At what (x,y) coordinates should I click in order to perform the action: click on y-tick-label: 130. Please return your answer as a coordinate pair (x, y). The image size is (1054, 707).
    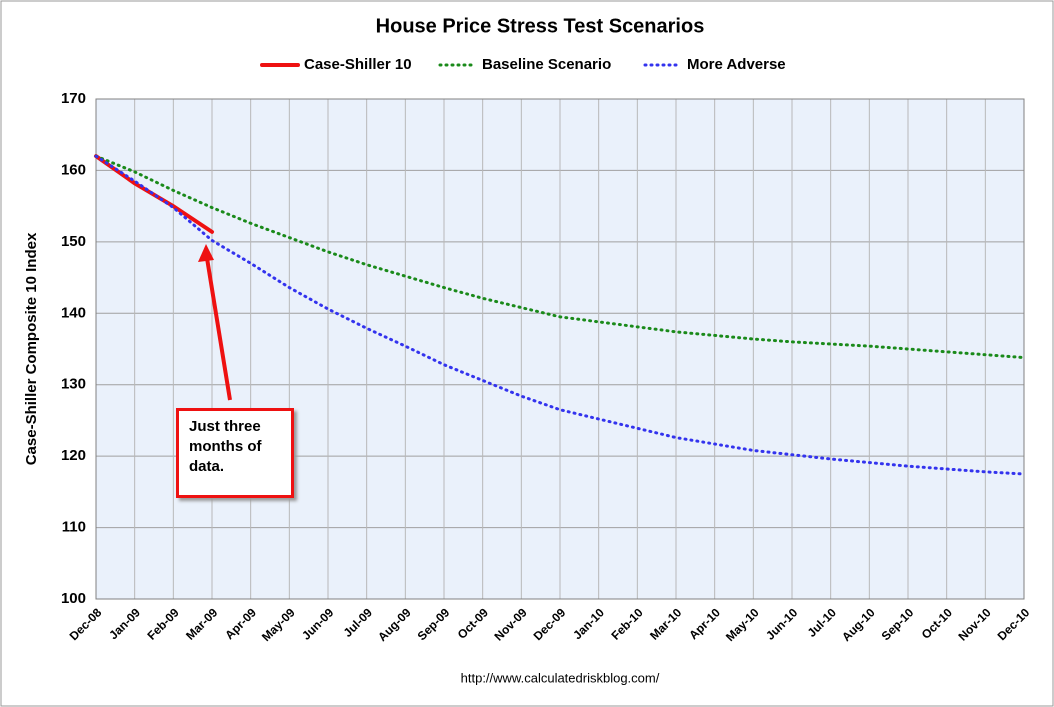
    Looking at the image, I should click on (73, 384).